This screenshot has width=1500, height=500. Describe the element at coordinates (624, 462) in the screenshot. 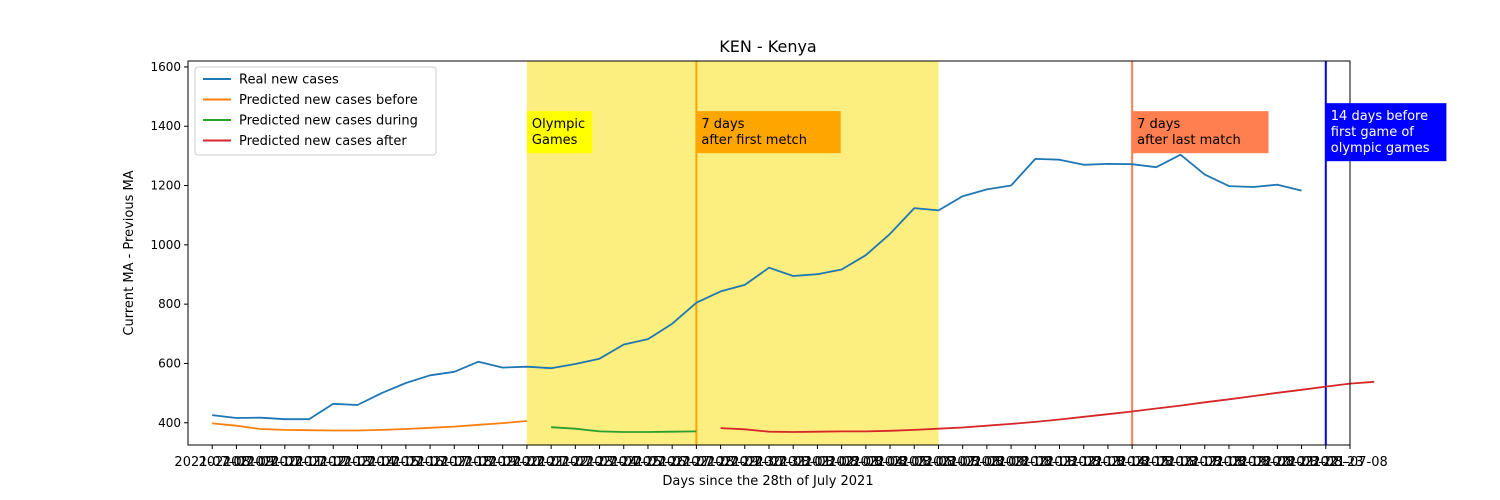

I see `x-tick-label: 2021-07-25` at that location.